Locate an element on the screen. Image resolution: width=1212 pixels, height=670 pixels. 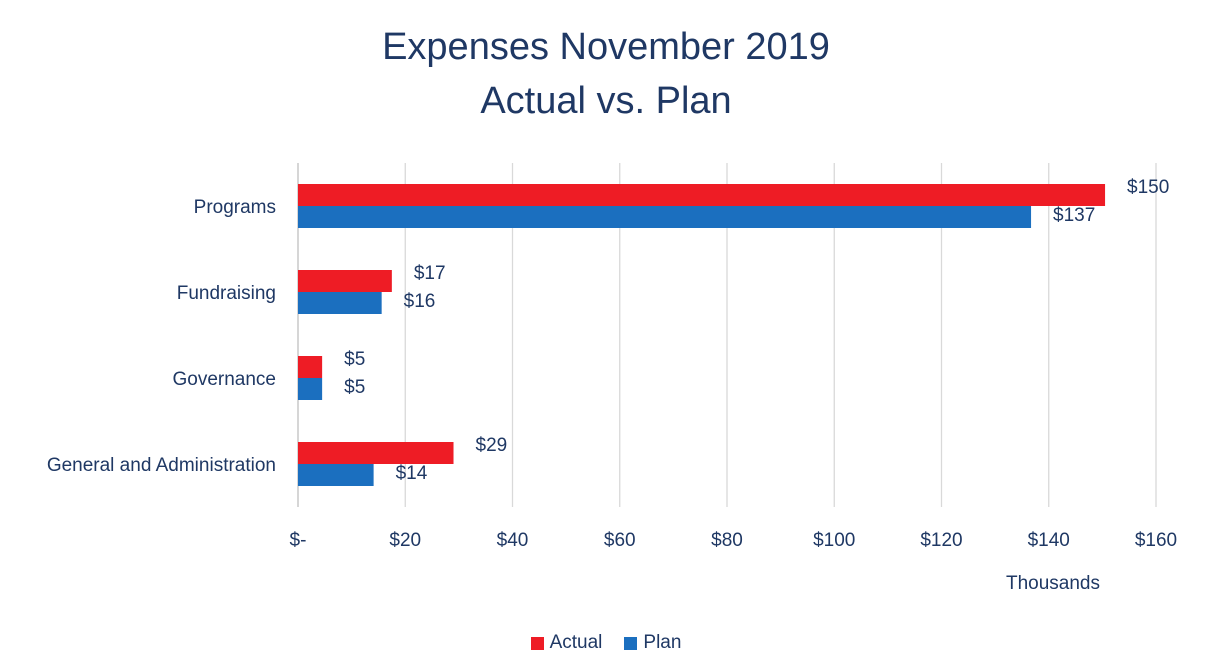
legend-swatch-actual is located at coordinates (537, 643).